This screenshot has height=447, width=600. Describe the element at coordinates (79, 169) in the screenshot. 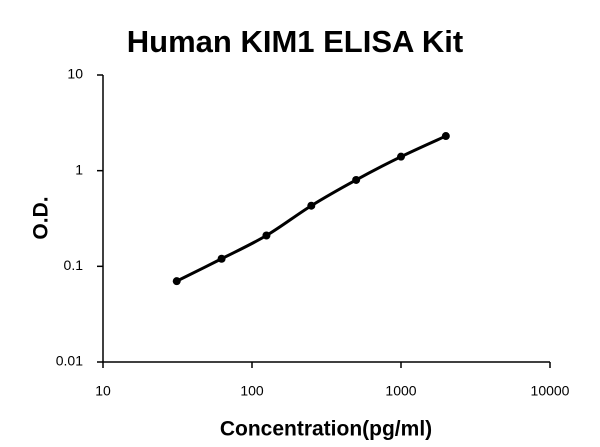

I see `y-tick-label: 1` at that location.